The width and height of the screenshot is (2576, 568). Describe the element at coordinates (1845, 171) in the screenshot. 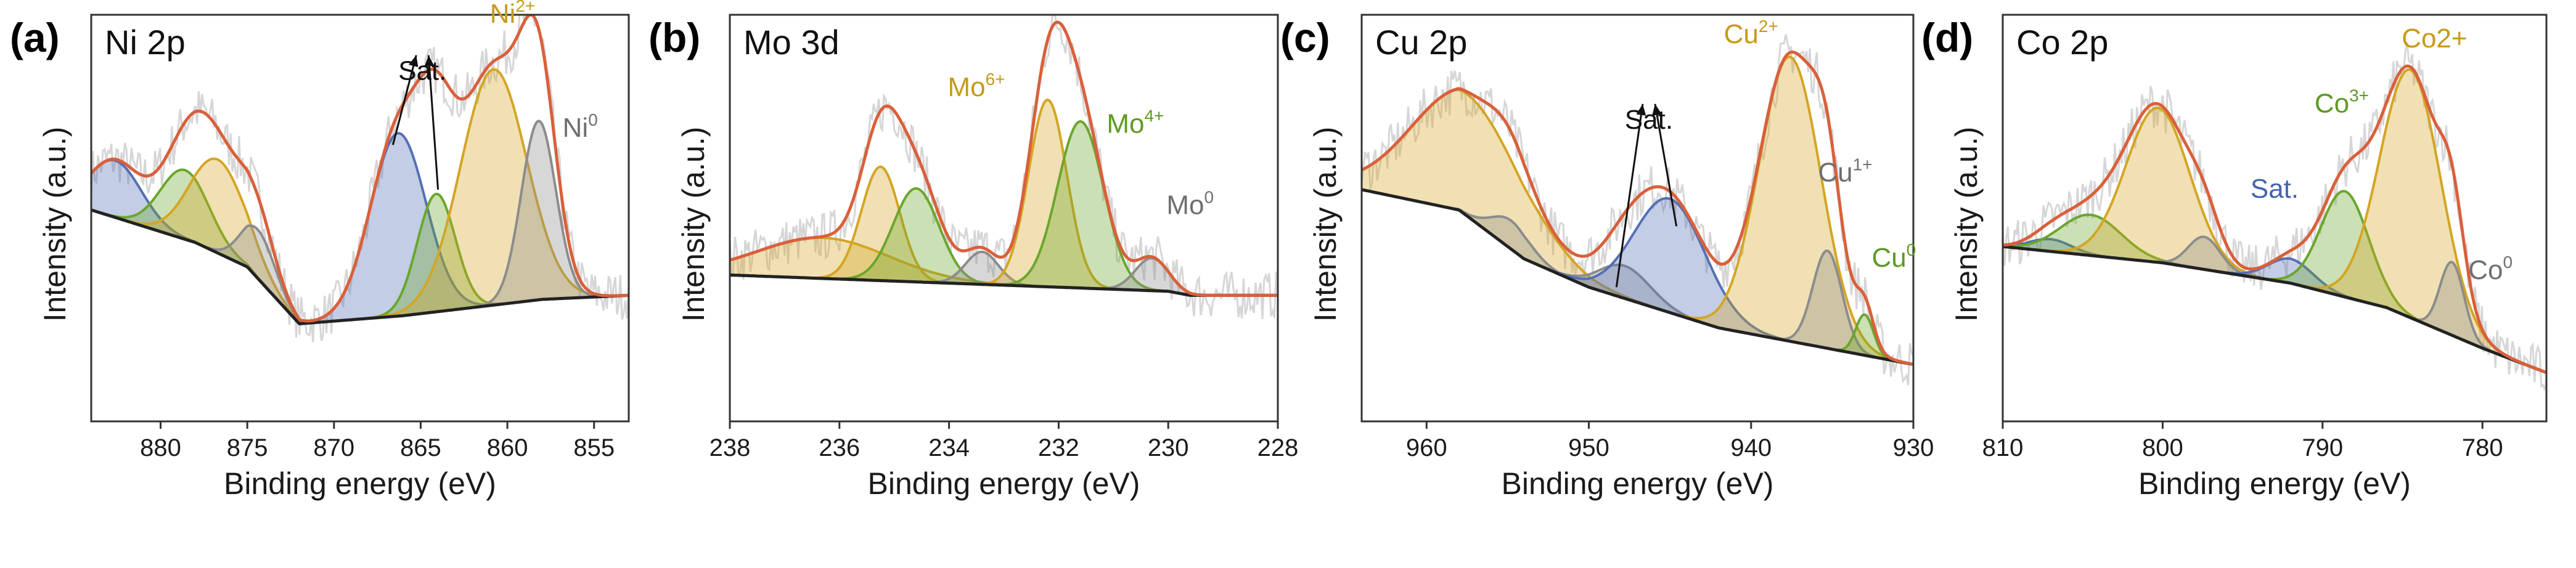

I see `annotation-label: Cu1+` at that location.